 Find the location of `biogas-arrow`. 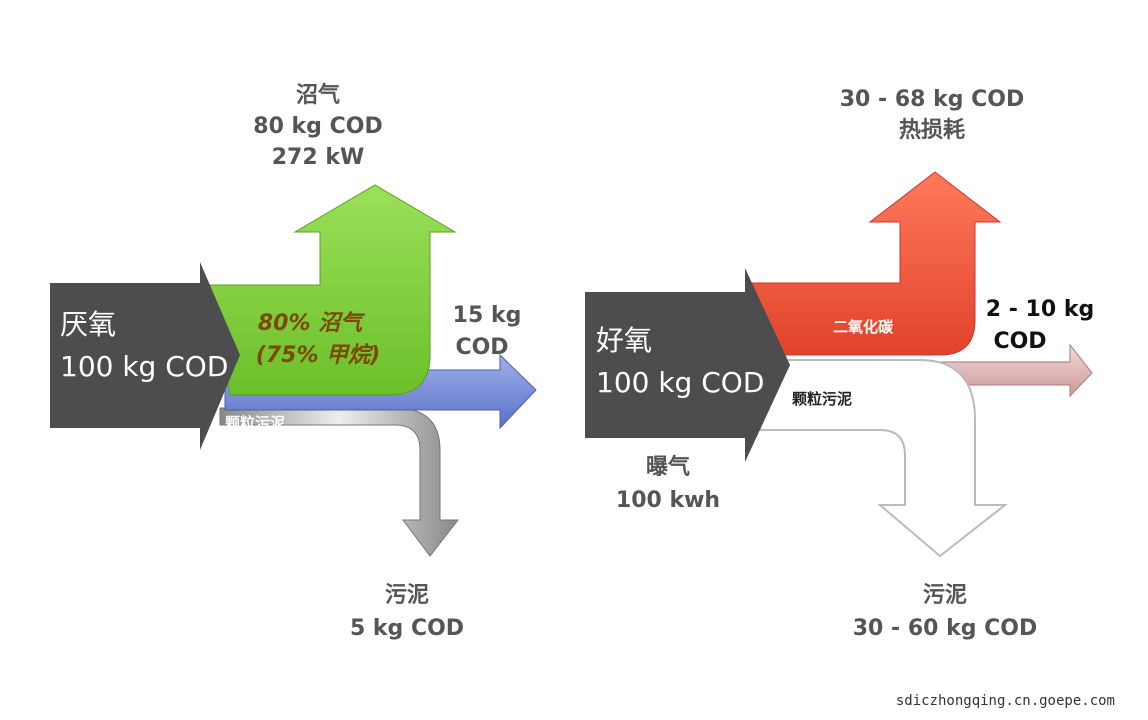

biogas-arrow is located at coordinates (333, 290).